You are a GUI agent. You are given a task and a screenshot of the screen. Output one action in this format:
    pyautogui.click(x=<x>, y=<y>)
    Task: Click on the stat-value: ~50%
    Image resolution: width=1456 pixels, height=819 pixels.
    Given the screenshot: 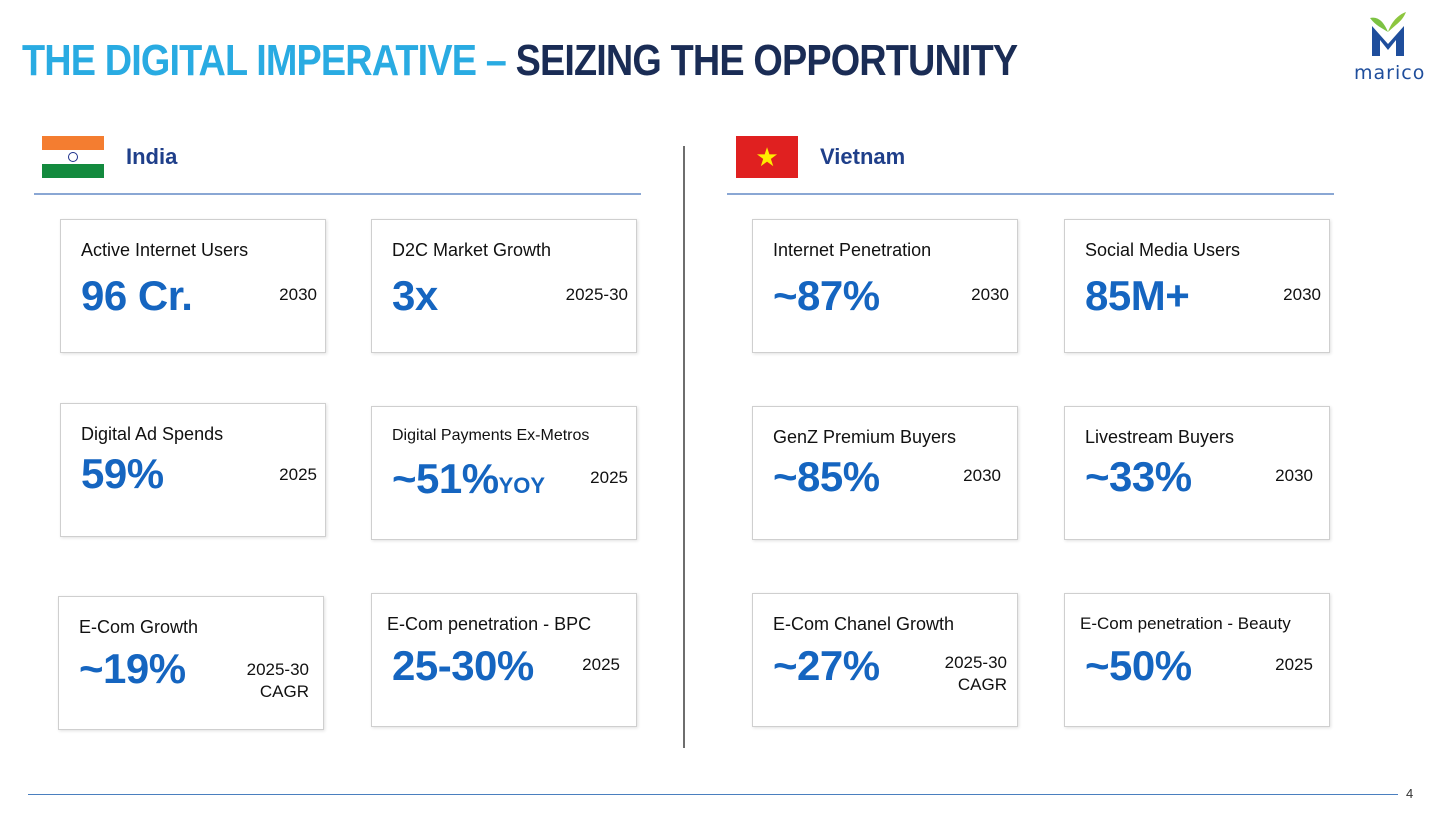 What is the action you would take?
    pyautogui.click(x=1138, y=665)
    